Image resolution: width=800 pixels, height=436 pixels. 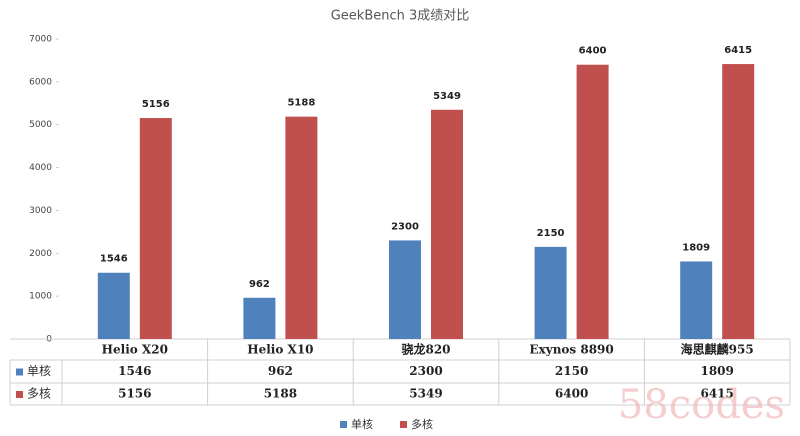 I want to click on data-label: 6415, so click(x=738, y=50).